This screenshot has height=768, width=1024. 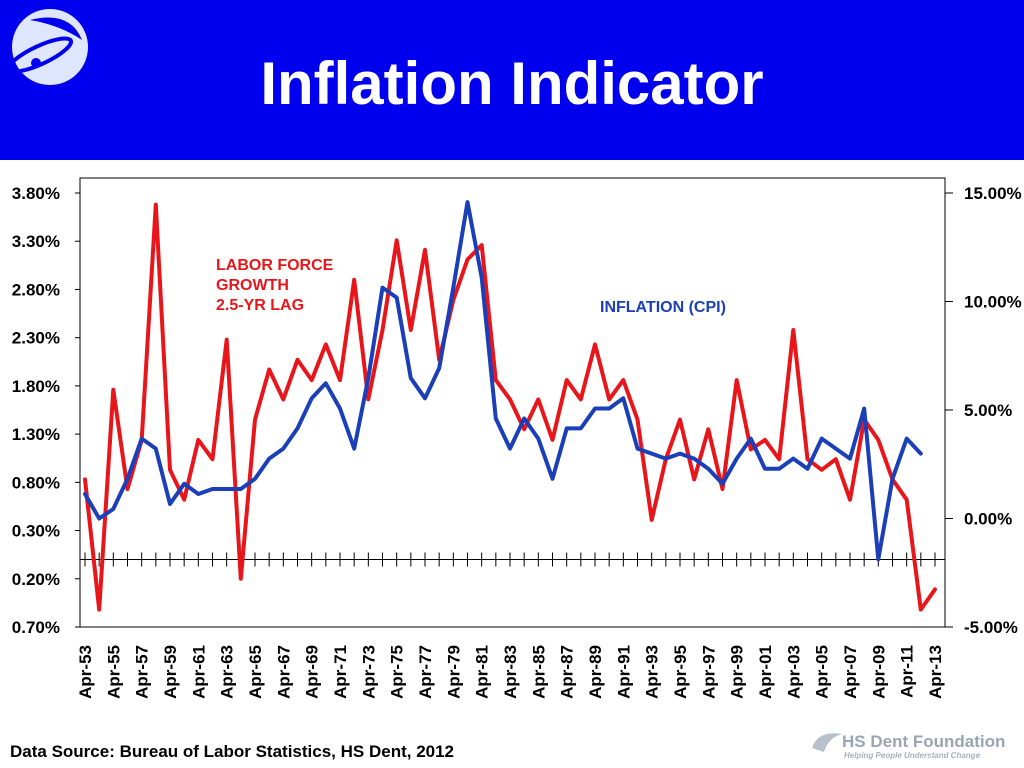 I want to click on x-tick-label: Apr-57, so click(x=142, y=672).